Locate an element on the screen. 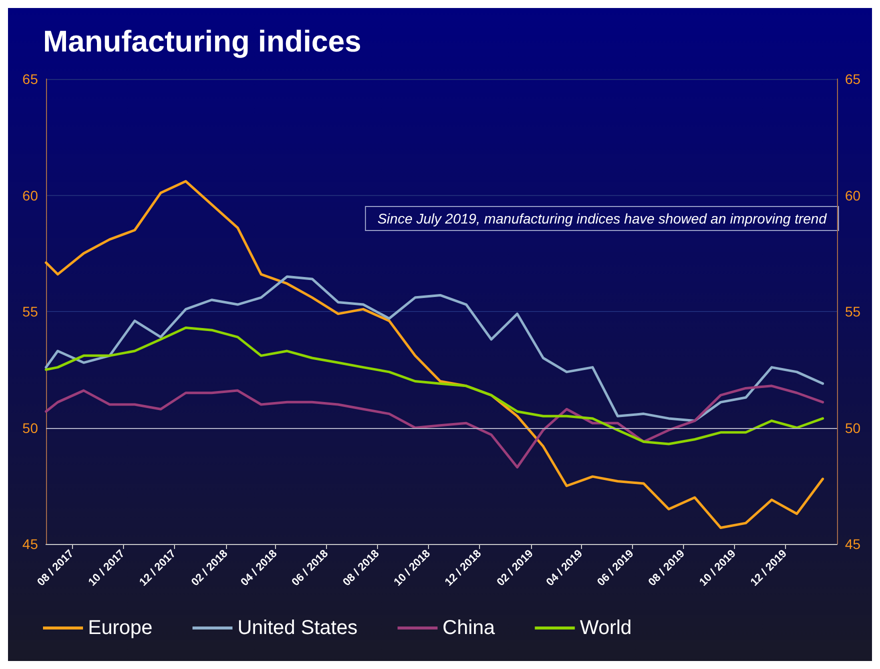 The height and width of the screenshot is (669, 880). legend-label: Europe is located at coordinates (120, 628).